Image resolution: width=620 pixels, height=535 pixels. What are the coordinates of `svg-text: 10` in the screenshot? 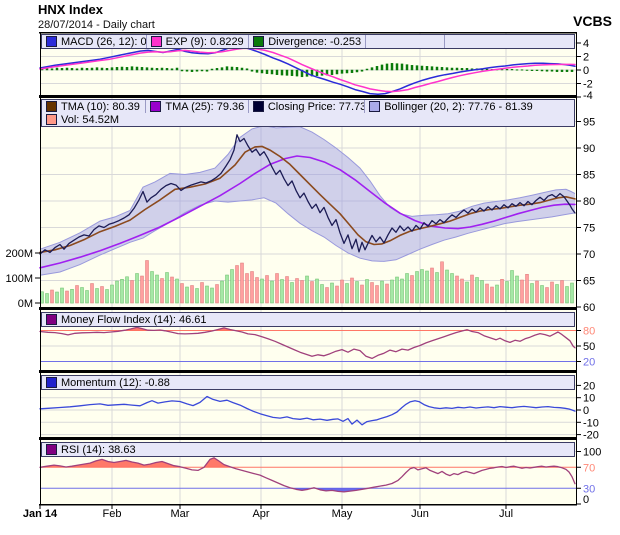 It's located at (589, 399).